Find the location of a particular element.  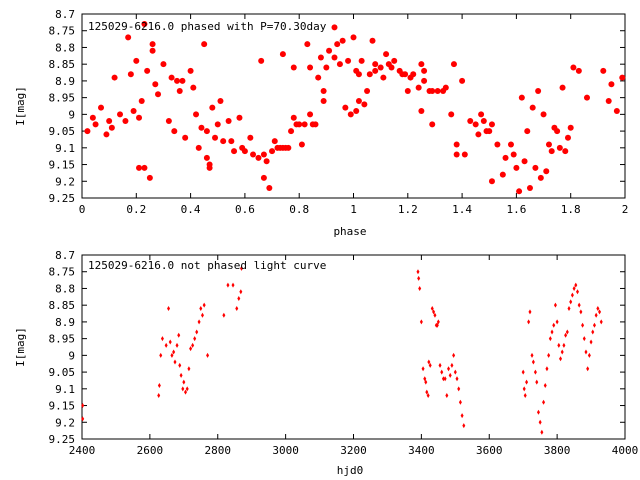

unphased-y-tick-label: 8.8 is located at coordinates (65, 288).